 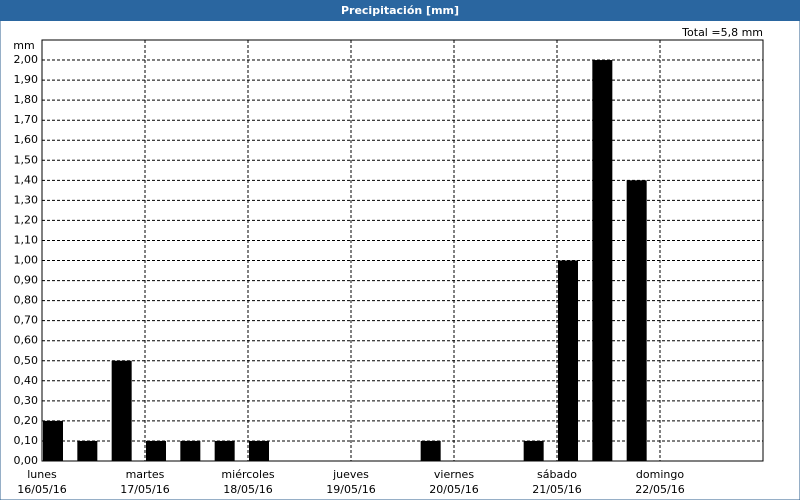 I want to click on y-tick-label: 1,80, so click(x=26, y=99).